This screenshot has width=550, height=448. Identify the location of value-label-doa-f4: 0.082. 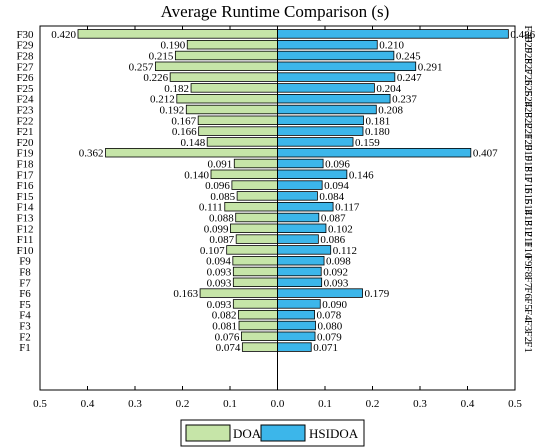
(224, 316).